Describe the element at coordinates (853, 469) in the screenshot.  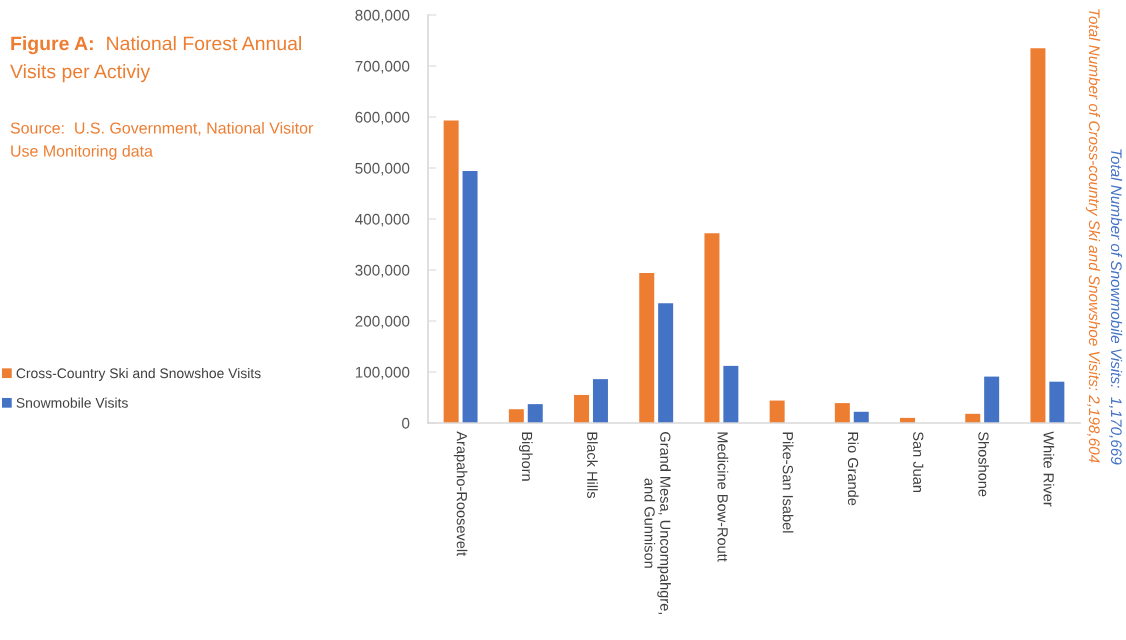
I see `x-tick-label: Rio Grande` at that location.